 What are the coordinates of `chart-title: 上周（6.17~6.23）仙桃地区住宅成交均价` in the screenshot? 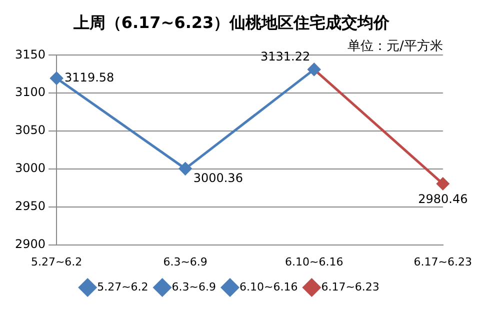 It's located at (231, 22).